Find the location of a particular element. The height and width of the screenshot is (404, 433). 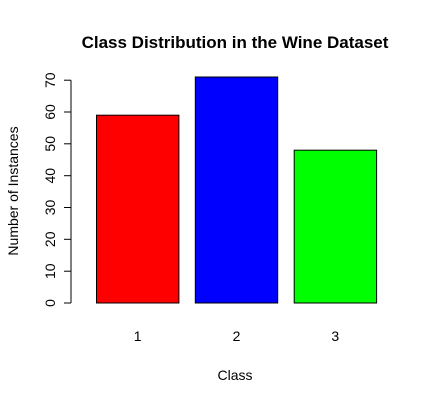

y-tick-label: 30 is located at coordinates (50, 208).